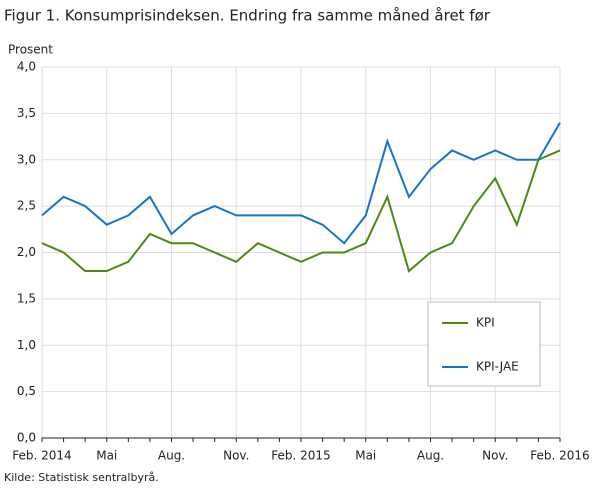 The height and width of the screenshot is (488, 609). What do you see at coordinates (300, 456) in the screenshot?
I see `x-tick-label: Feb. 2015` at bounding box center [300, 456].